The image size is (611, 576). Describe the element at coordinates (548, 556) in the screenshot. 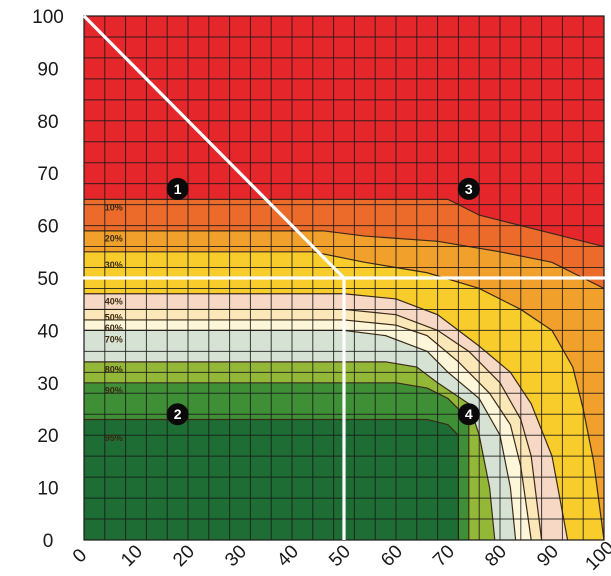

I see `x-tick-label: 90` at that location.